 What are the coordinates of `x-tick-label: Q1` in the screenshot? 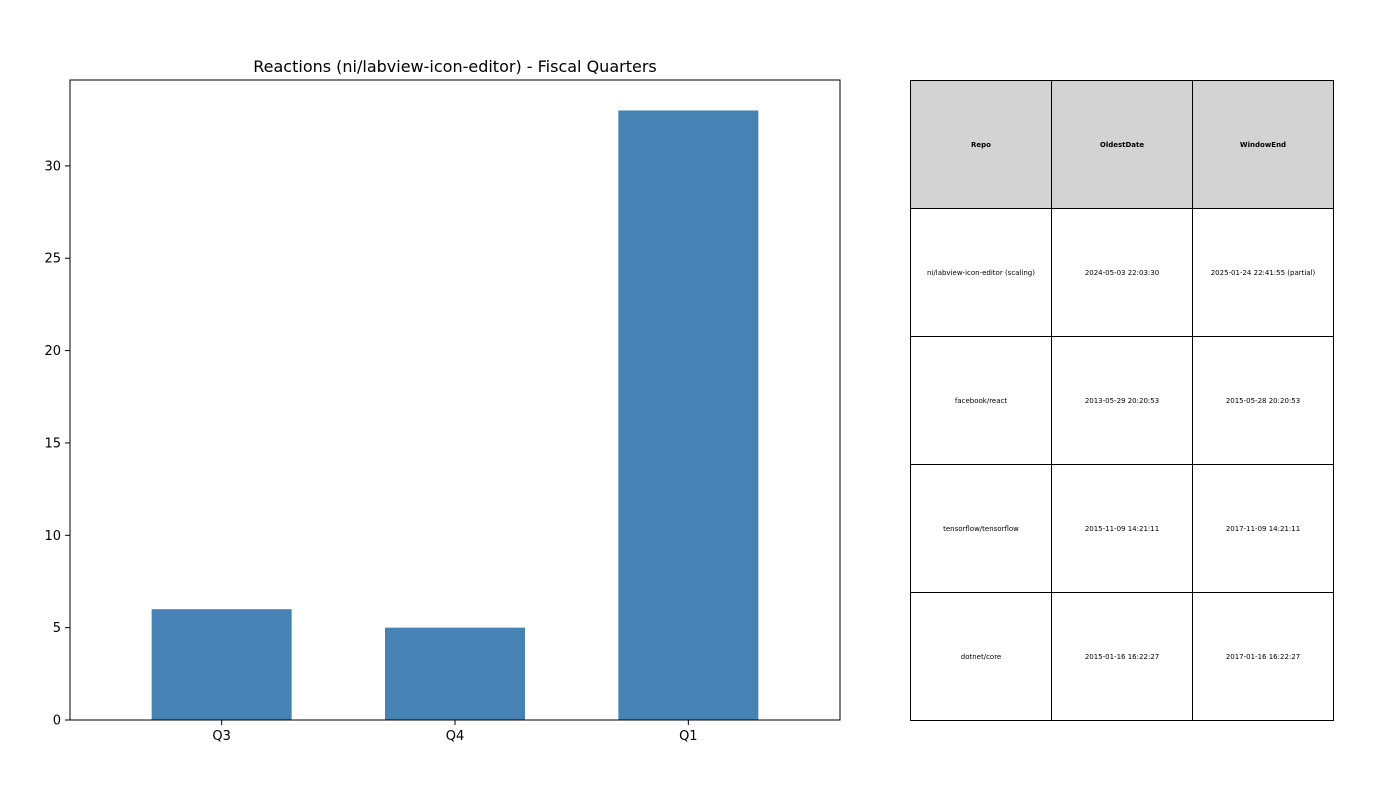 It's located at (688, 736).